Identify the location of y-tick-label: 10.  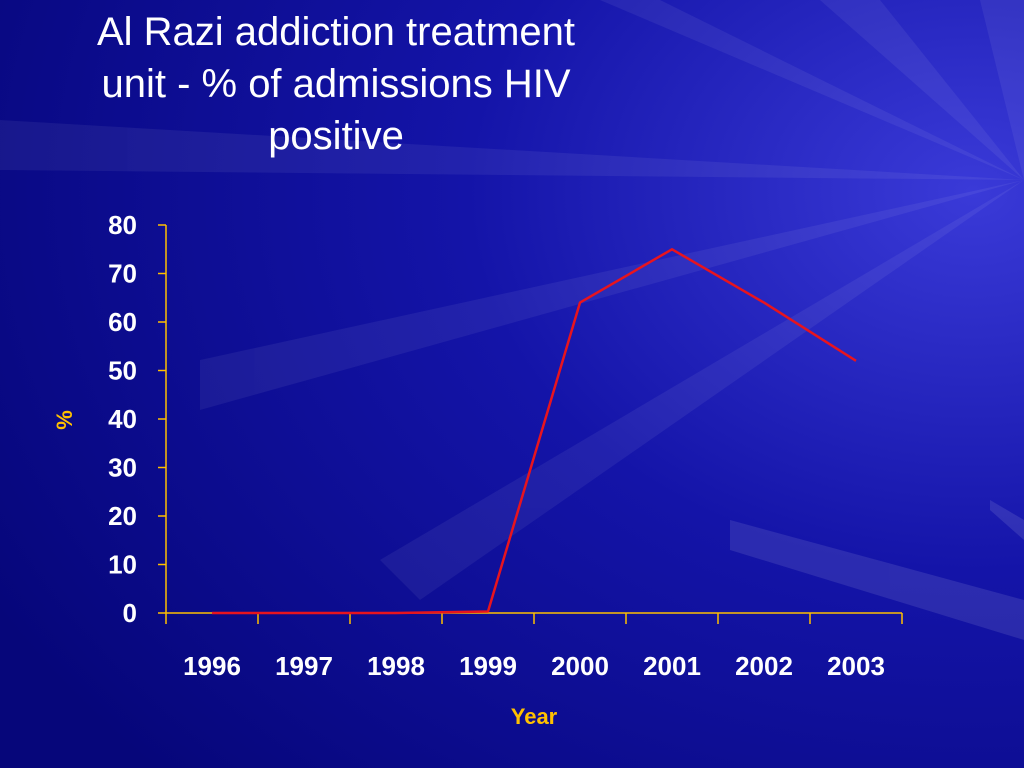
(122, 565).